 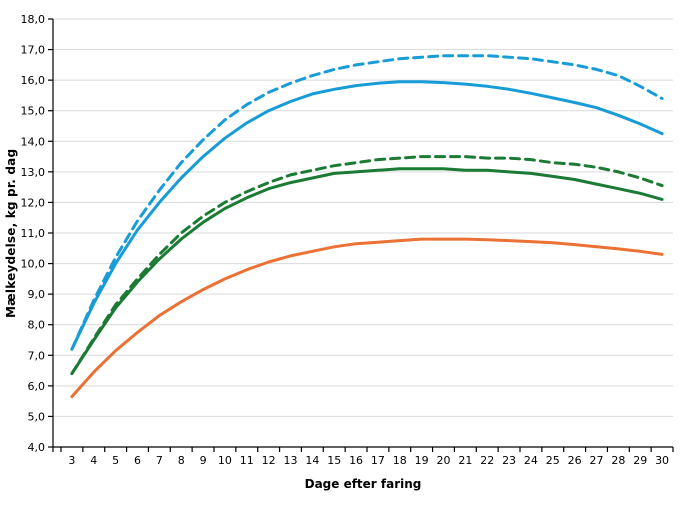 What do you see at coordinates (553, 460) in the screenshot?
I see `x-tick-label: 25` at bounding box center [553, 460].